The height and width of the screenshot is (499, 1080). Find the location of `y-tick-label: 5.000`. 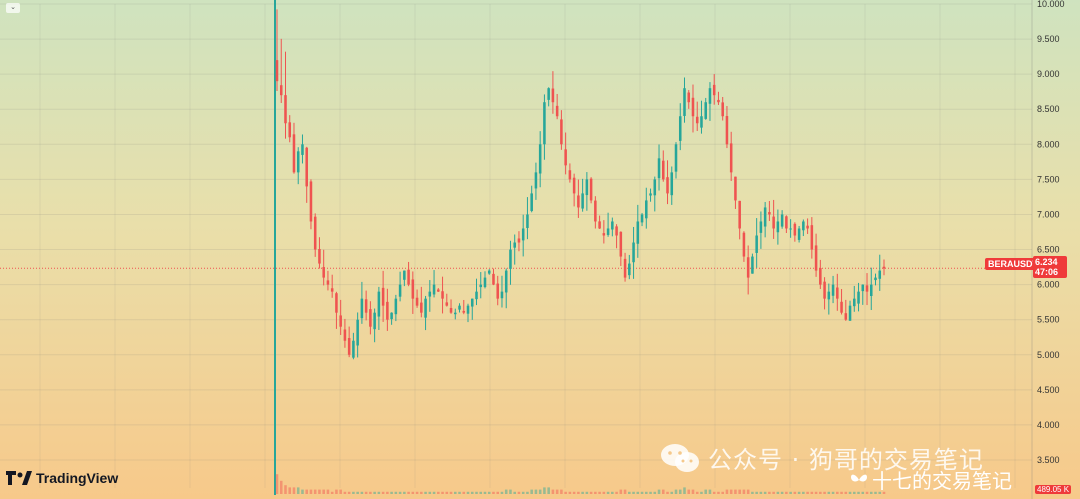

y-tick-label: 5.000 is located at coordinates (1048, 355).